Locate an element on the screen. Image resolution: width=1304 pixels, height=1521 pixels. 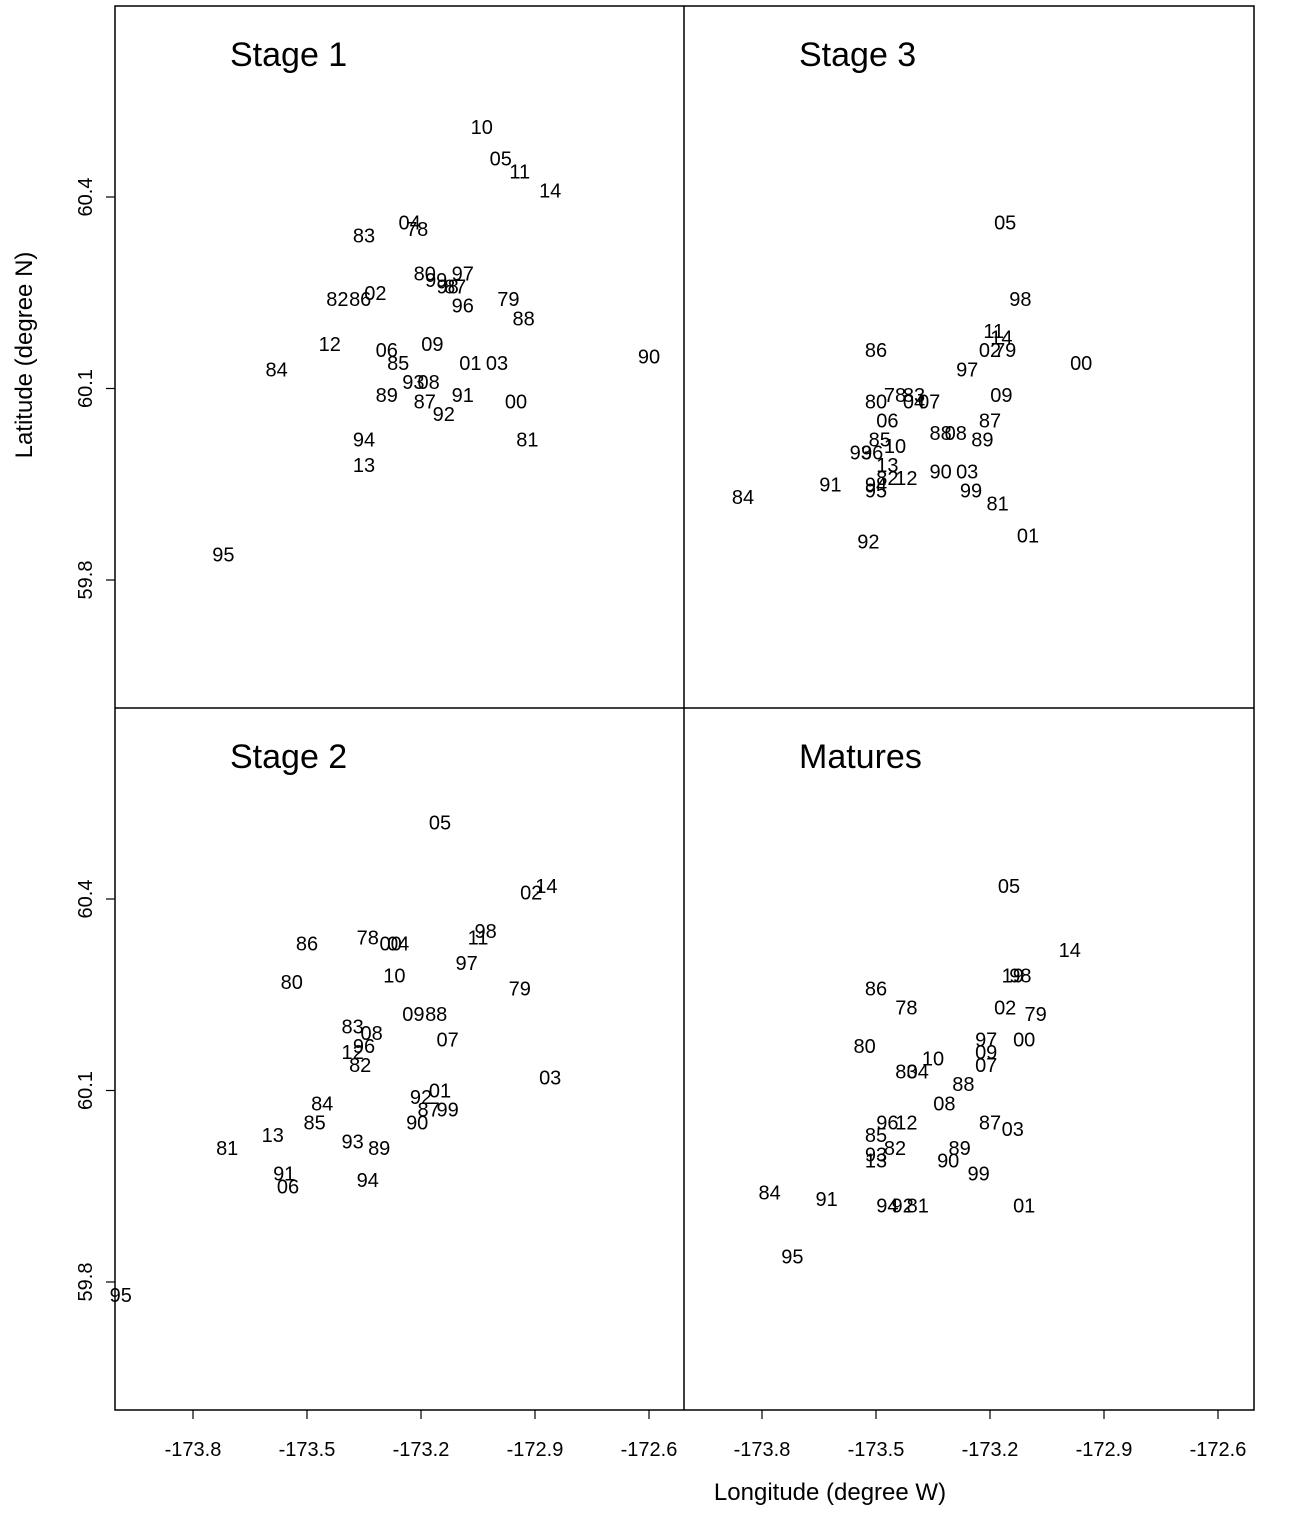
panel-title: Matures is located at coordinates (860, 757).